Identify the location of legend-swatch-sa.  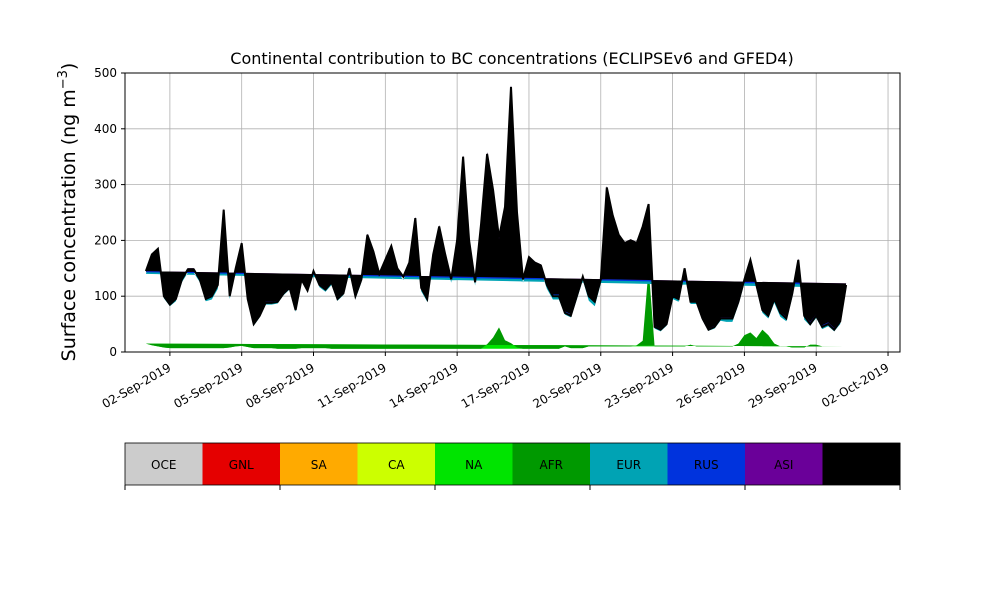
(319, 464).